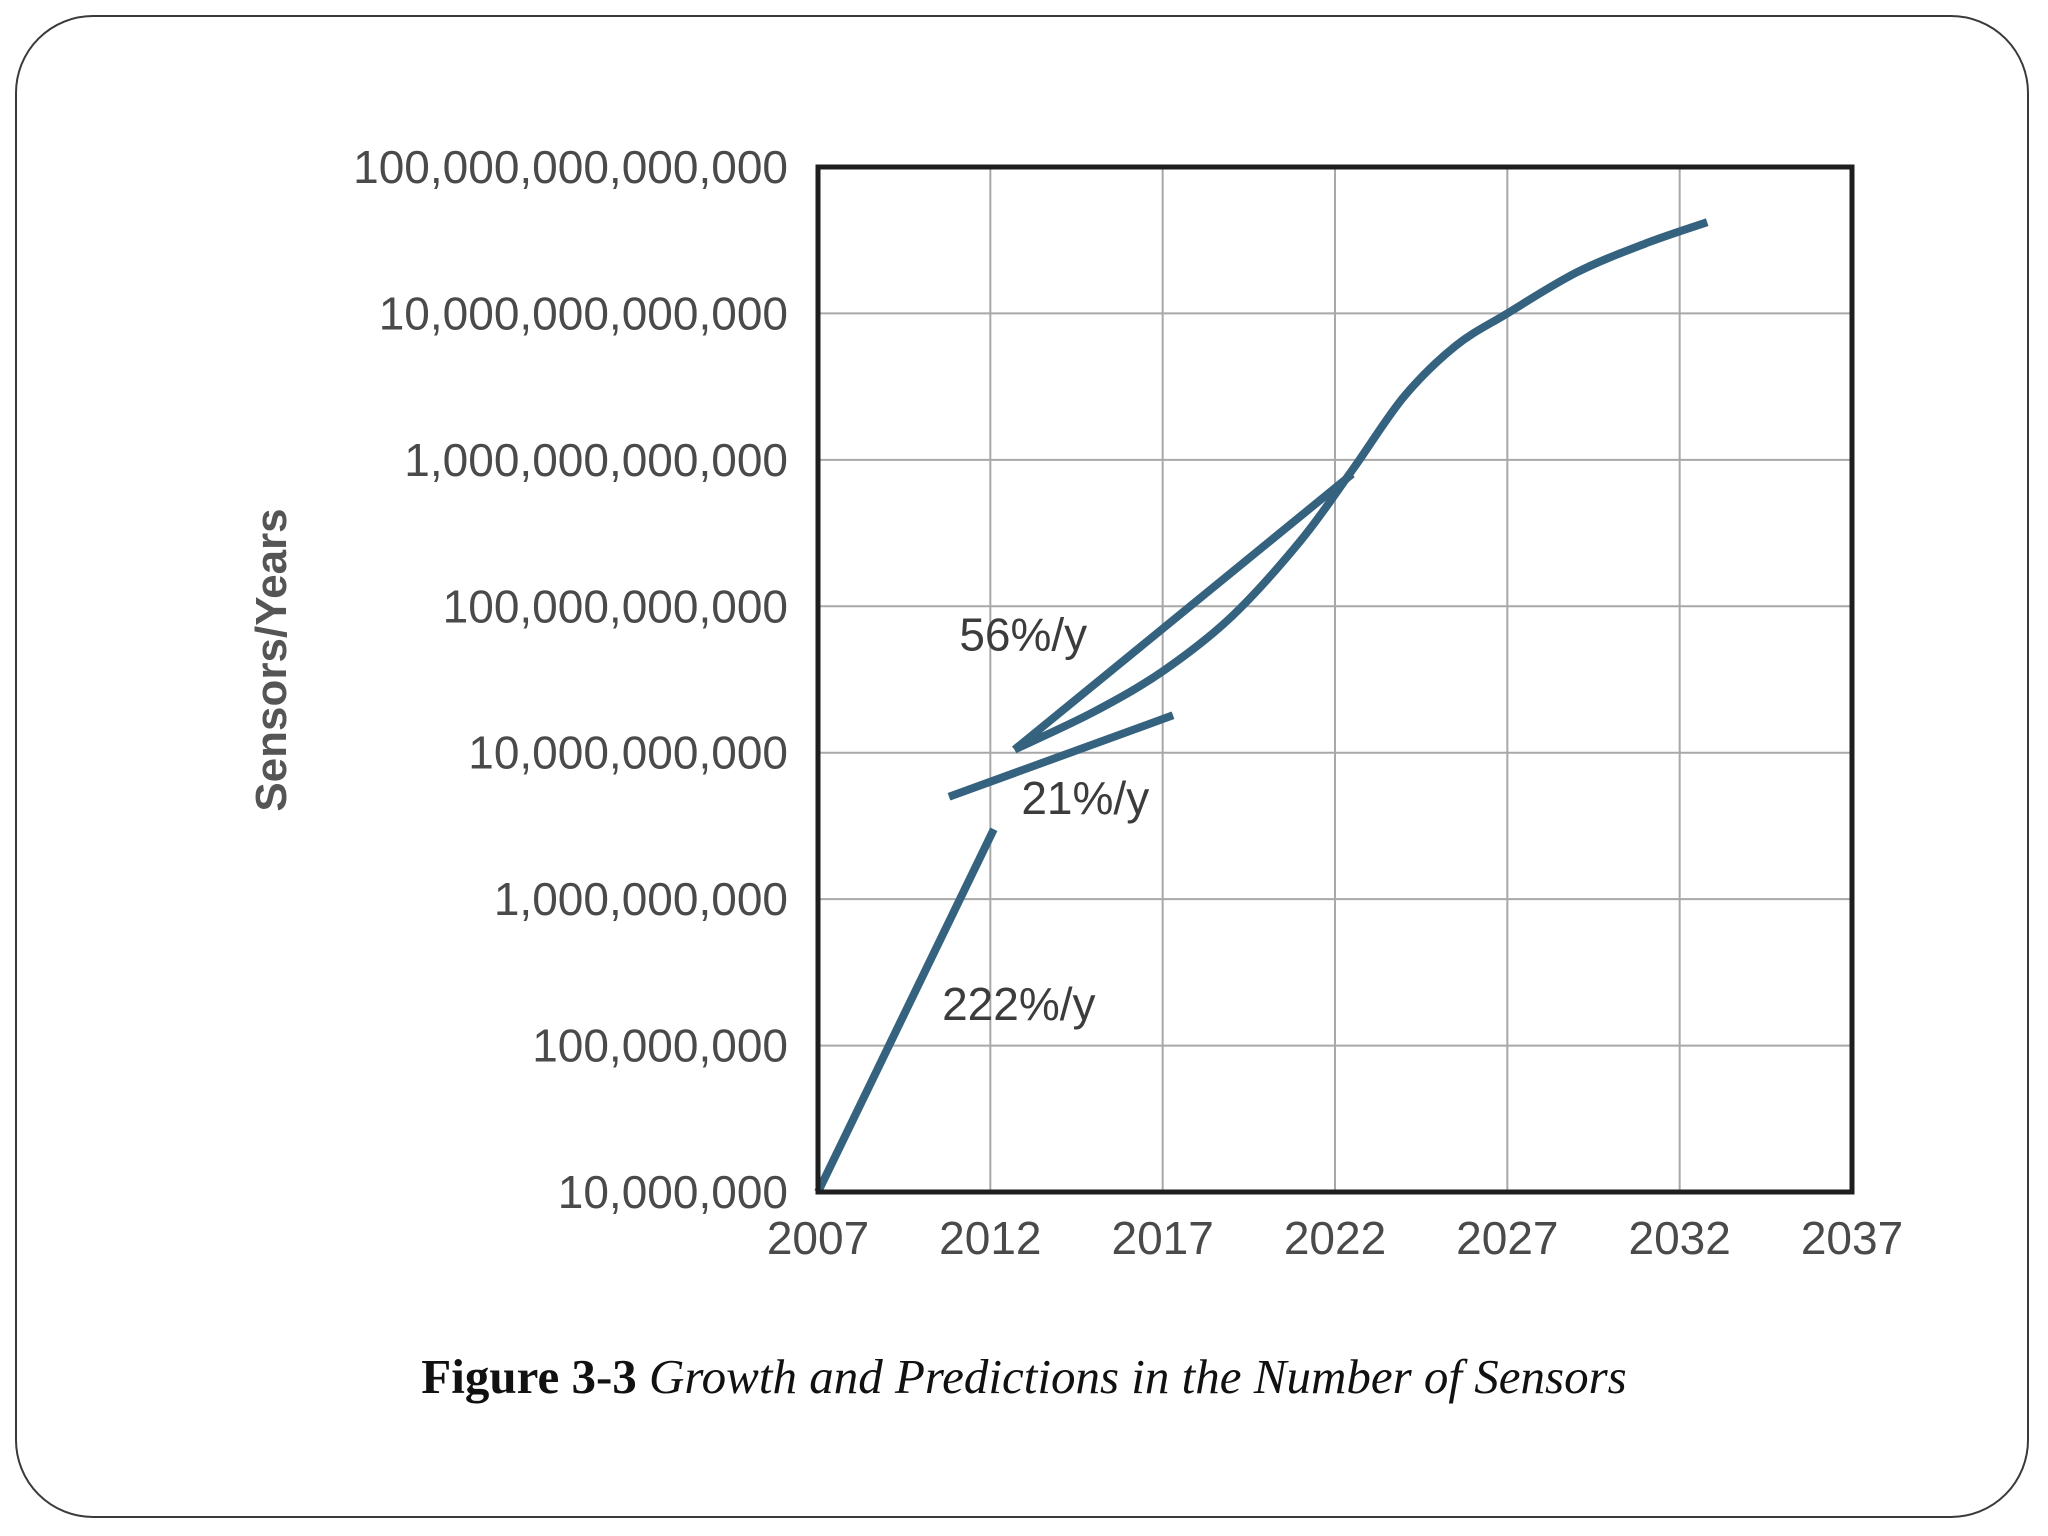  What do you see at coordinates (570, 167) in the screenshot?
I see `y-tick-label: 100,000,000,000,000` at bounding box center [570, 167].